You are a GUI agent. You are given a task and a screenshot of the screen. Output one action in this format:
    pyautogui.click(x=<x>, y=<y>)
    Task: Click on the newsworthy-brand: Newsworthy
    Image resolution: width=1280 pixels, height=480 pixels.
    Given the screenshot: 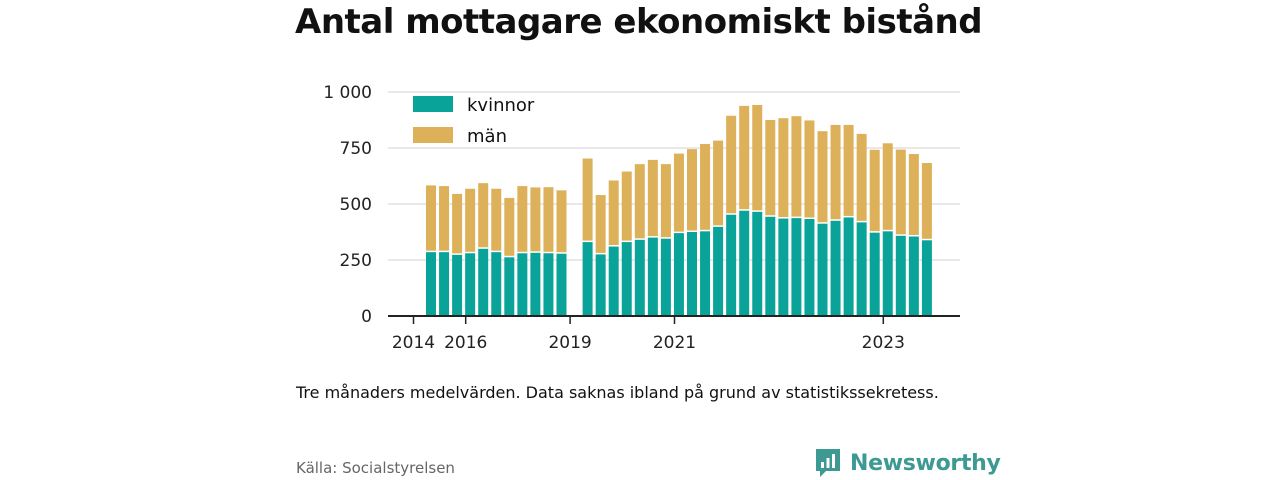 What is the action you would take?
    pyautogui.click(x=907, y=463)
    